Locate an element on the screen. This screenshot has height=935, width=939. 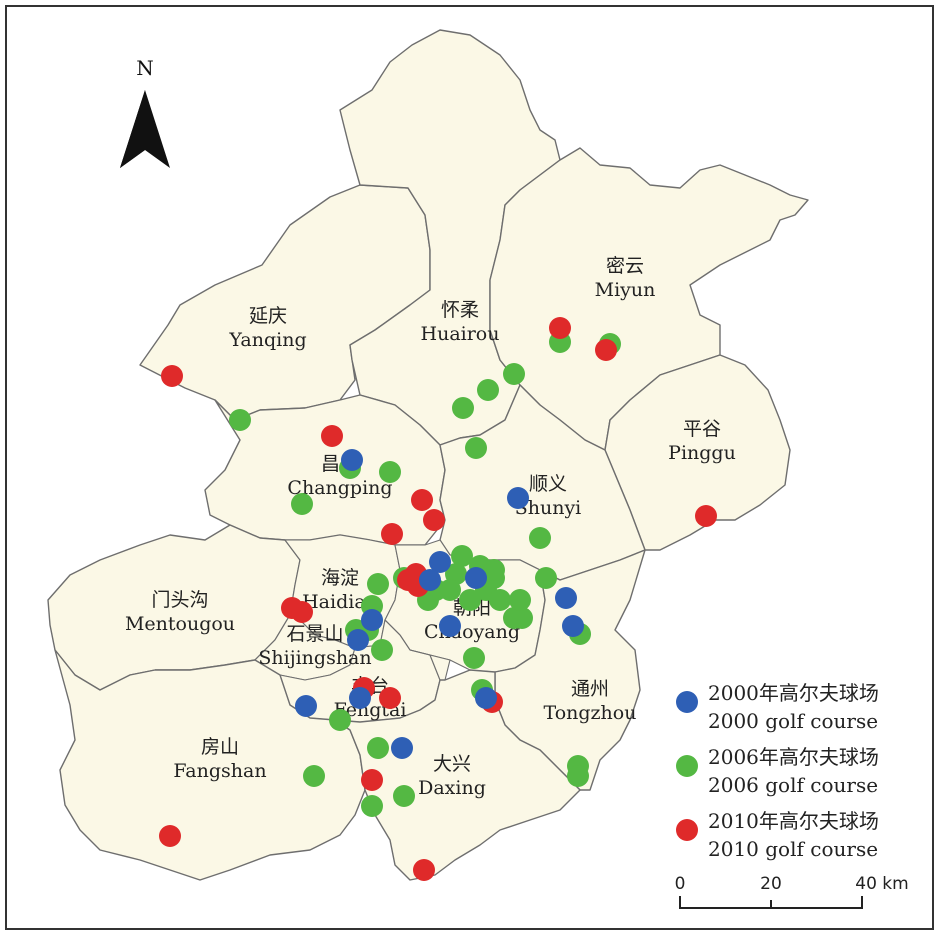
north-label: N is located at coordinates (145, 68).